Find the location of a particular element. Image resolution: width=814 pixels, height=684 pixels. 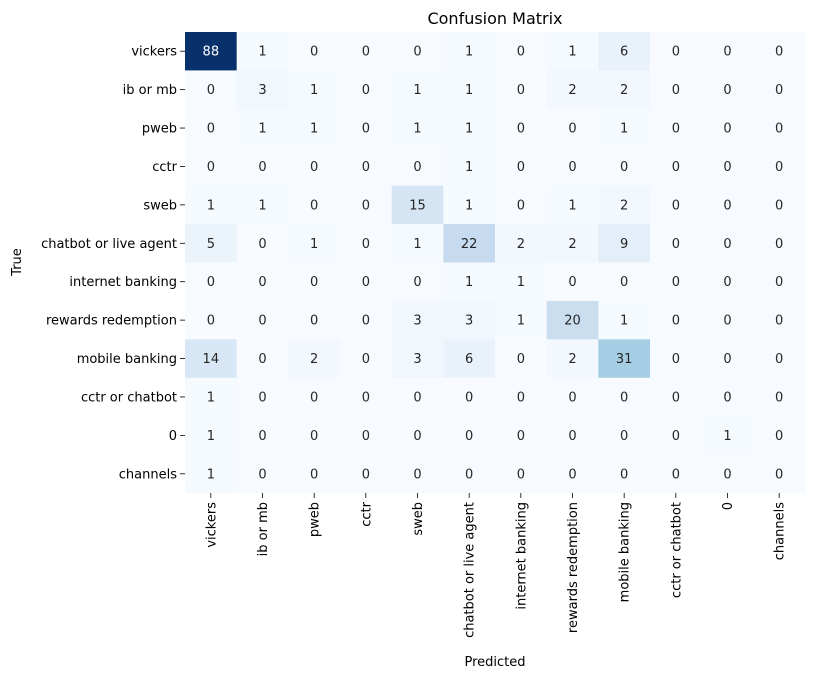

y-tick-label: 0 is located at coordinates (173, 436).